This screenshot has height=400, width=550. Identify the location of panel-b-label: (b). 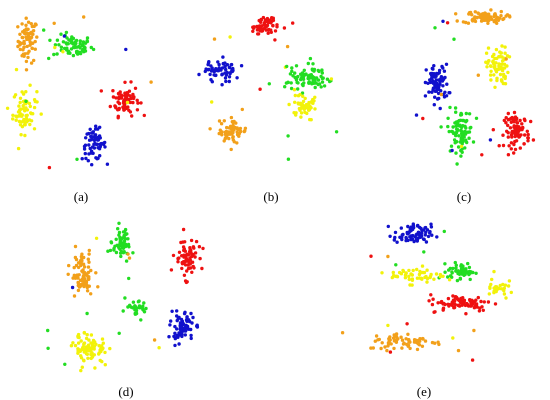
(270, 196).